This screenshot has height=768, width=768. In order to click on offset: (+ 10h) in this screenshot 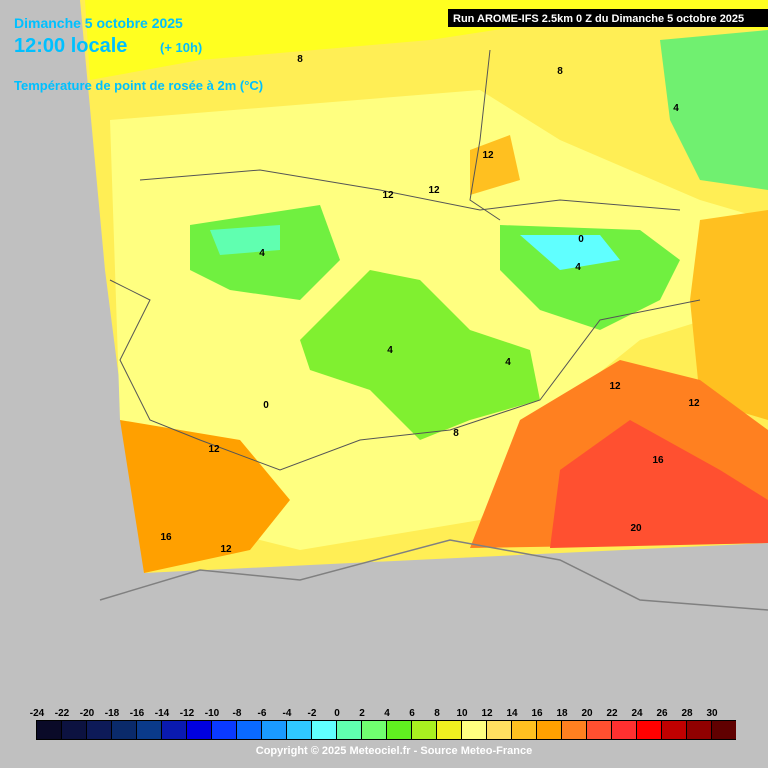, I will do `click(181, 47)`.